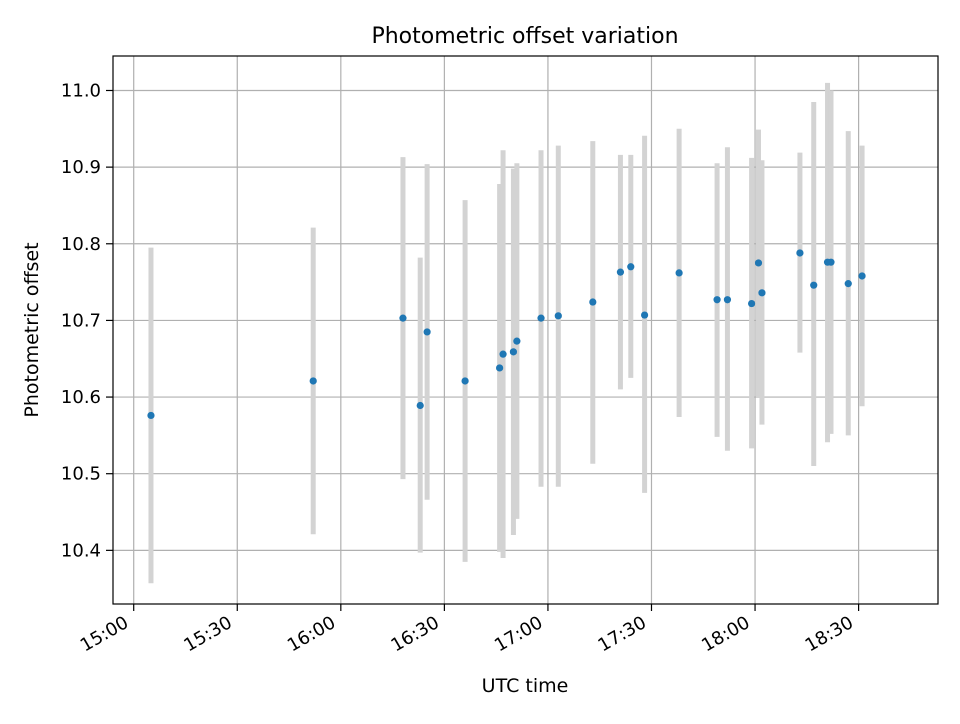 The height and width of the screenshot is (724, 960). I want to click on y-axis-label: Photometric offset, so click(32, 329).